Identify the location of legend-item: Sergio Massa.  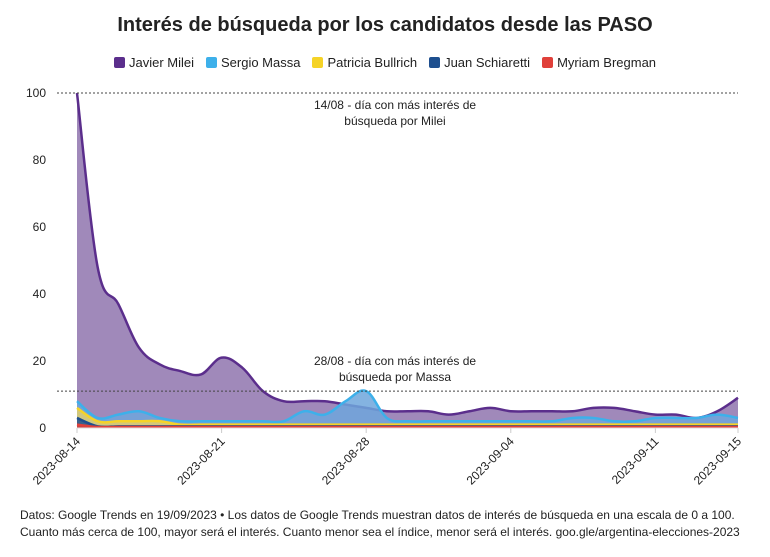
(253, 62).